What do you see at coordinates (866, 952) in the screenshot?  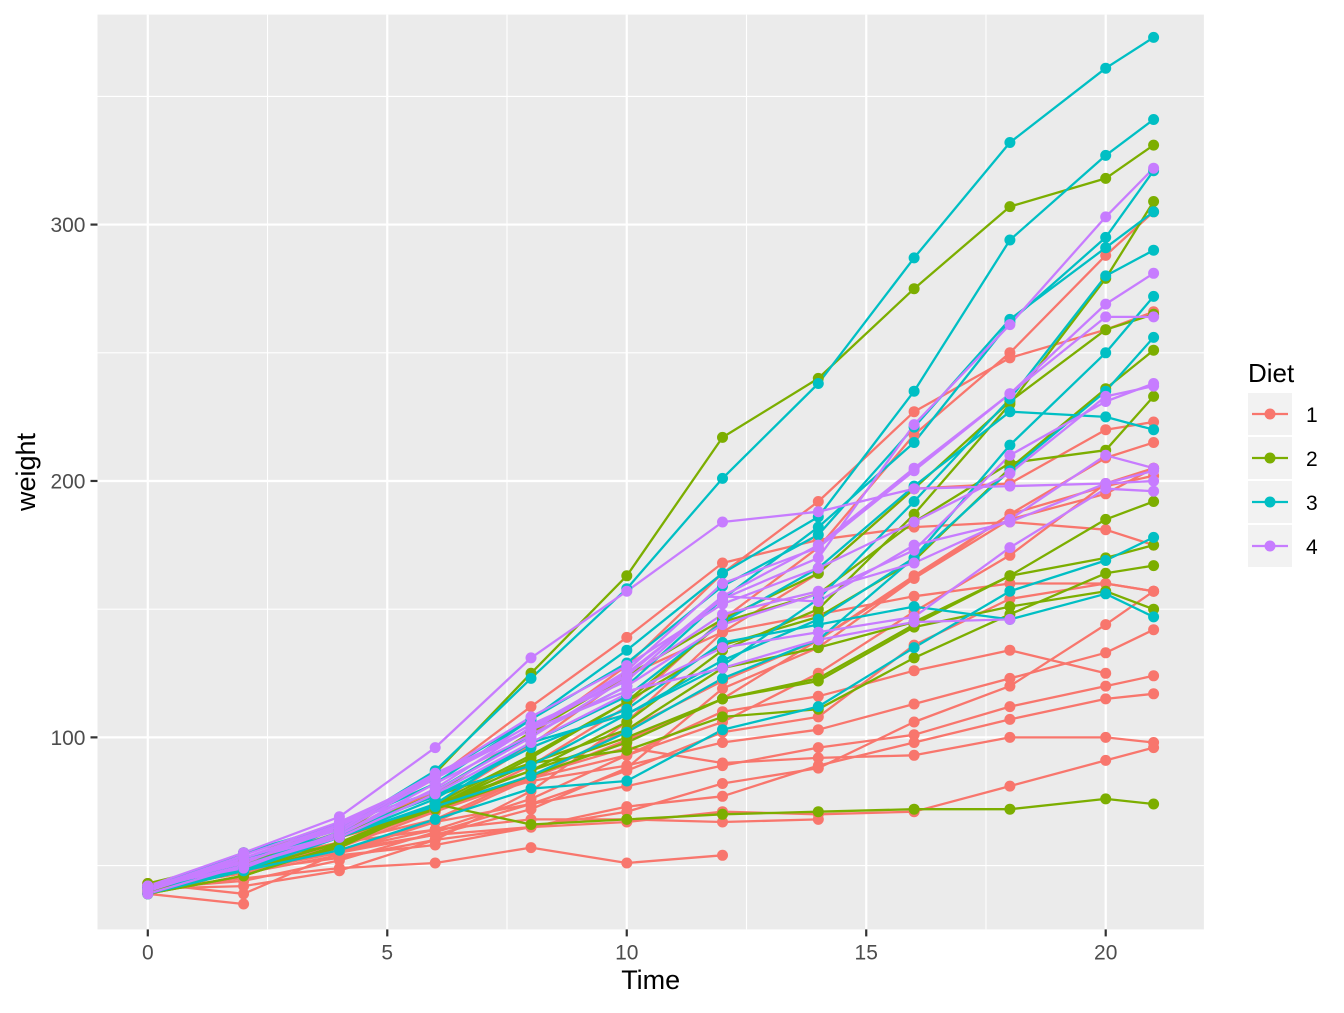 I see `x-tick-label: 15` at bounding box center [866, 952].